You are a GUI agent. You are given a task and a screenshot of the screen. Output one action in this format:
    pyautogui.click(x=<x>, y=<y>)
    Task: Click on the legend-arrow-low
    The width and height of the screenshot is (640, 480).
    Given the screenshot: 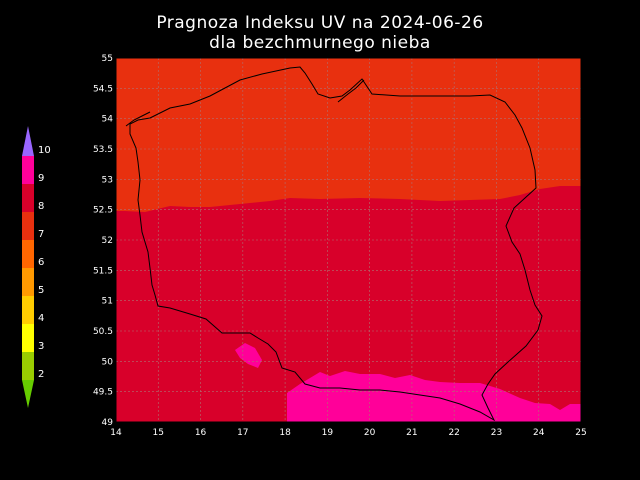 What is the action you would take?
    pyautogui.click(x=28, y=394)
    